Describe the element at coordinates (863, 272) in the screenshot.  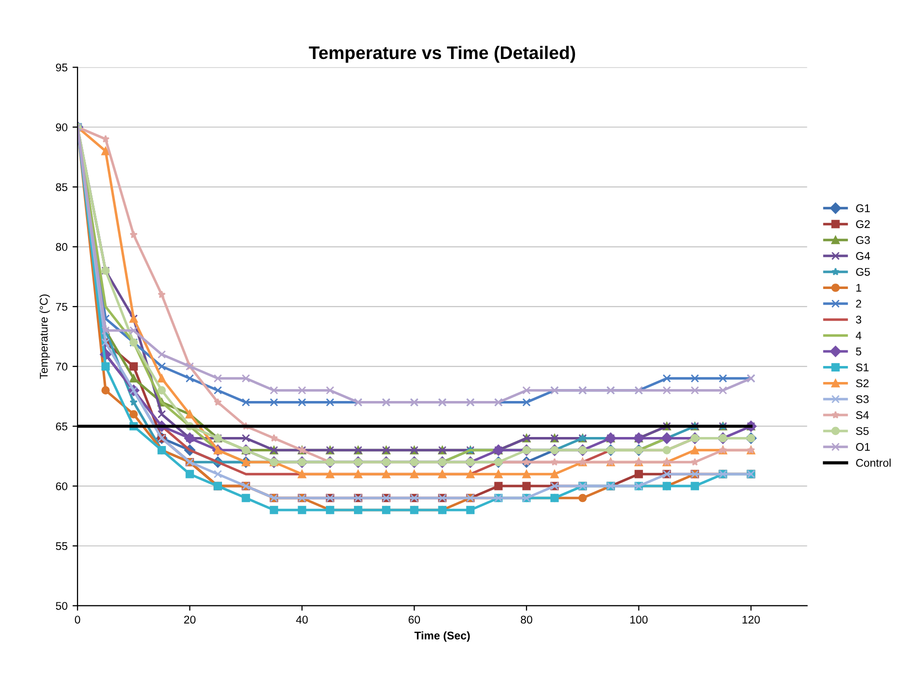
I see `legend-label: G5` at that location.